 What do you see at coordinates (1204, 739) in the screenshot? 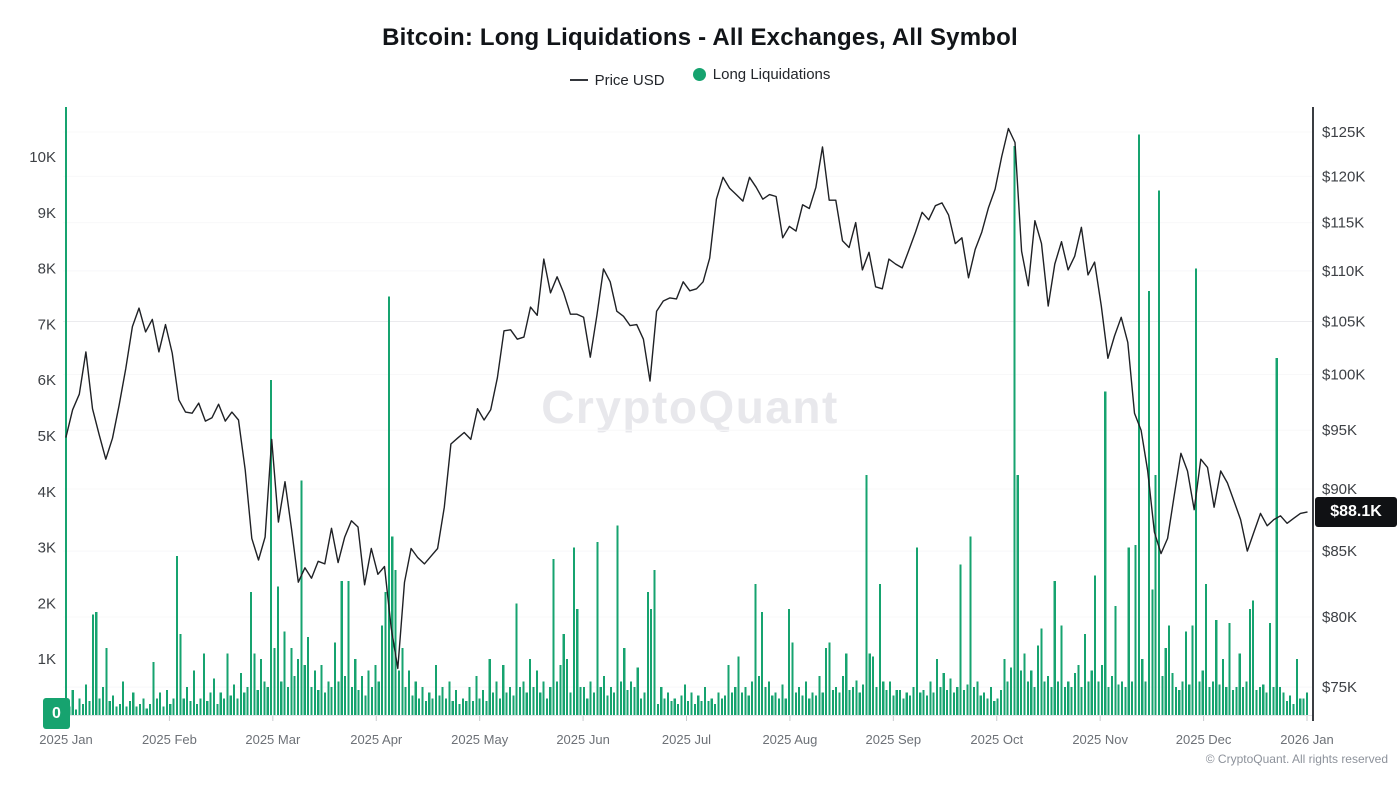
I see `x-axis-label: 2025 Dec` at bounding box center [1204, 739].